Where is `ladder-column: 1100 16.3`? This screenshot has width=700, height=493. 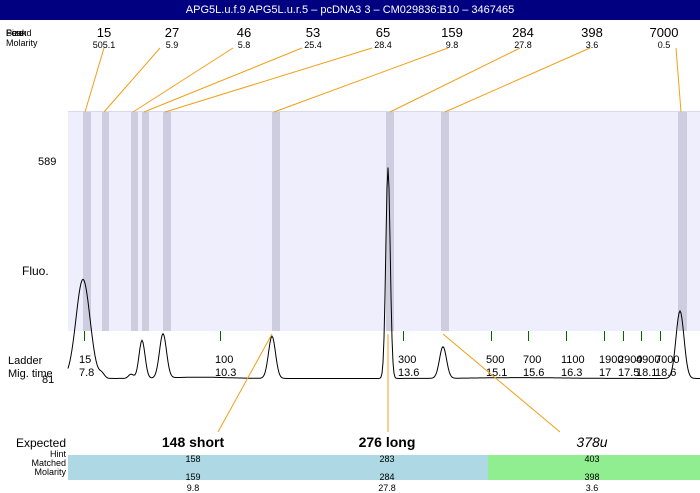 ladder-column: 1100 16.3 is located at coordinates (573, 367).